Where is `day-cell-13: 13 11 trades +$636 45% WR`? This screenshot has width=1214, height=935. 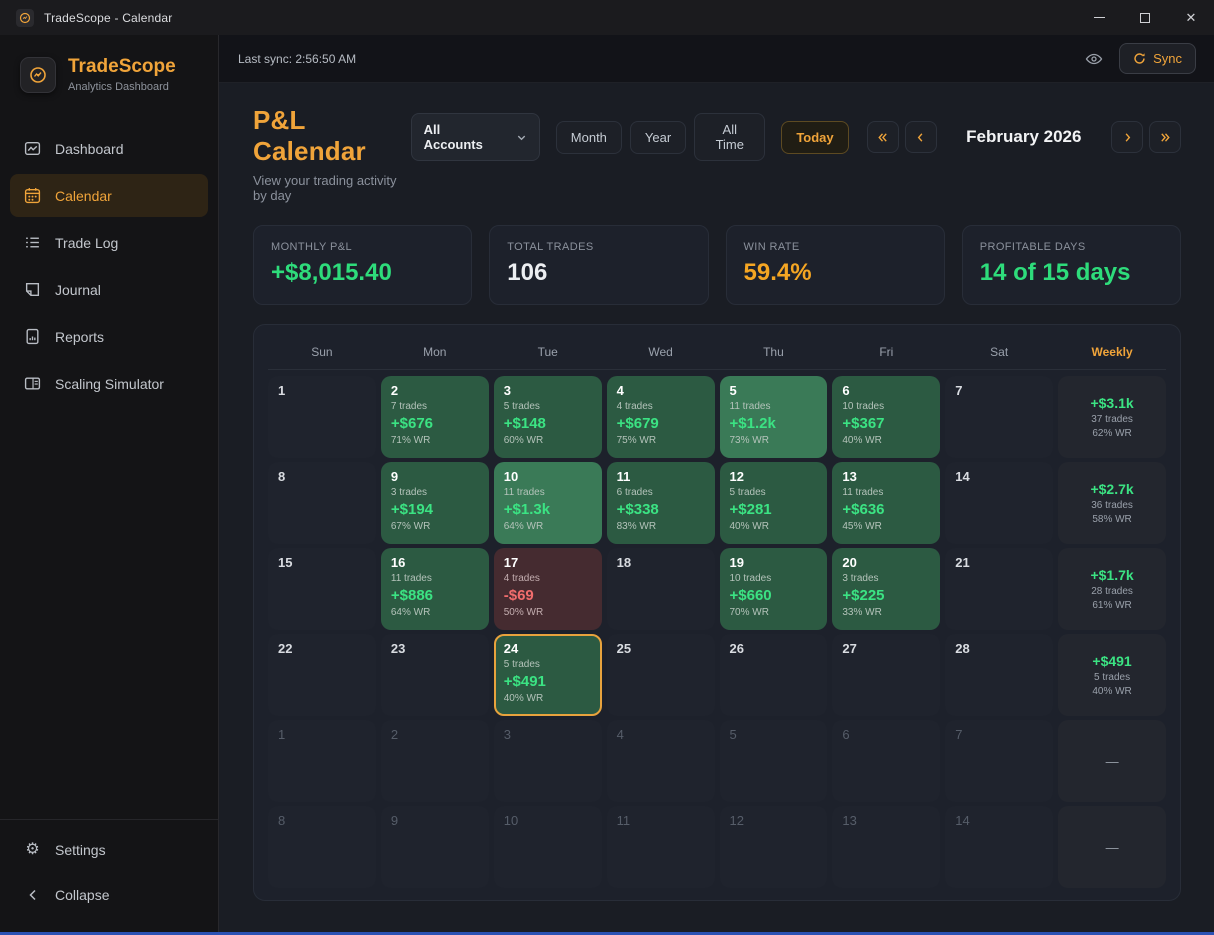 day-cell-13: 13 11 trades +$636 45% WR is located at coordinates (886, 503).